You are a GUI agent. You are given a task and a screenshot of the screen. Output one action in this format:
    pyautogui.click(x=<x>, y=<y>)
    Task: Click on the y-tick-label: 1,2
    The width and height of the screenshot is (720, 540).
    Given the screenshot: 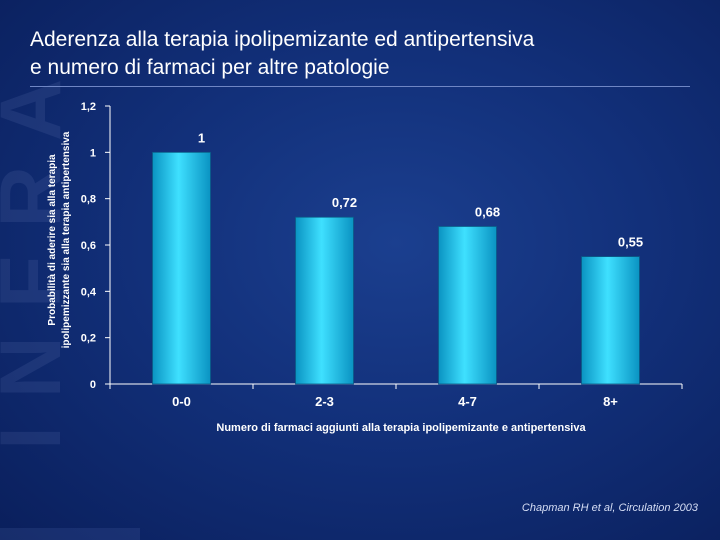 What is the action you would take?
    pyautogui.click(x=88, y=107)
    